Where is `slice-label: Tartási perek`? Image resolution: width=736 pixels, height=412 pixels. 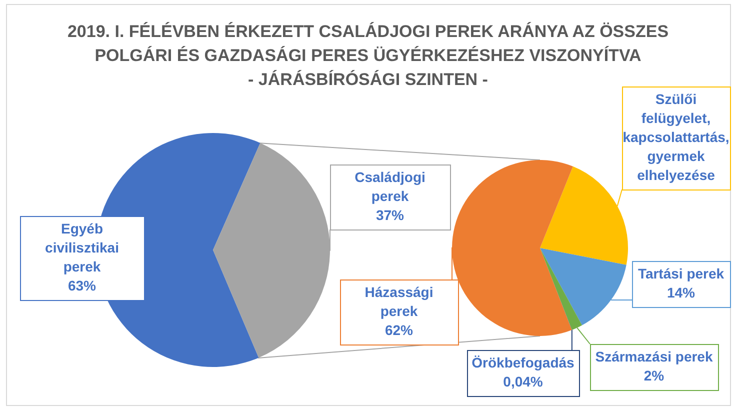
slice-label: Tartási perek is located at coordinates (681, 273).